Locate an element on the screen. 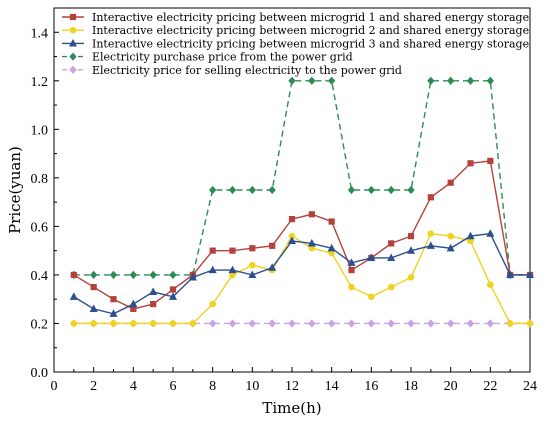 The height and width of the screenshot is (423, 550). y-tick-label: 0.8 is located at coordinates (40, 179).